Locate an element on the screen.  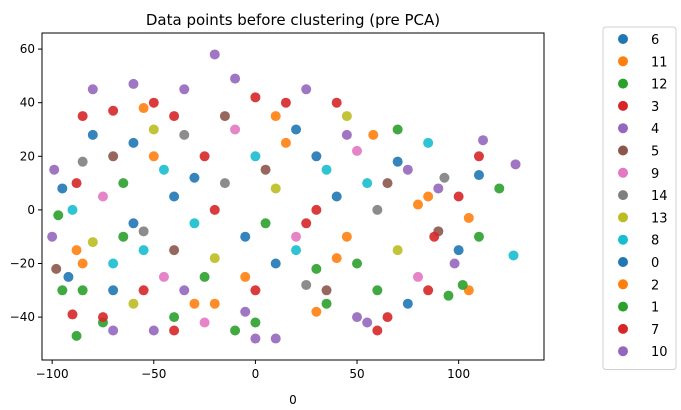
legend: 6 11 12 3 4 5 9 14 13 8 0 2 1 7 10 is located at coordinates (639, 198).